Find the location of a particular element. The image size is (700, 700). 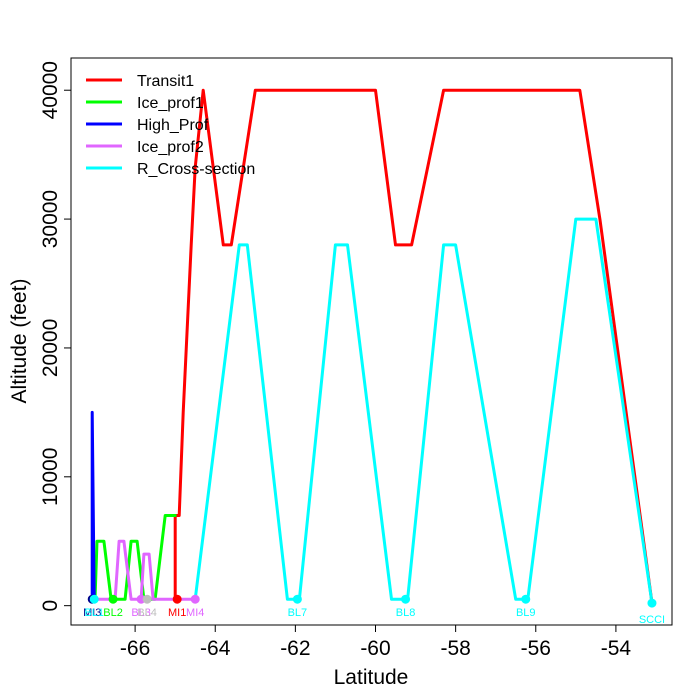

legend-label: Ice_prof1 is located at coordinates (170, 103).